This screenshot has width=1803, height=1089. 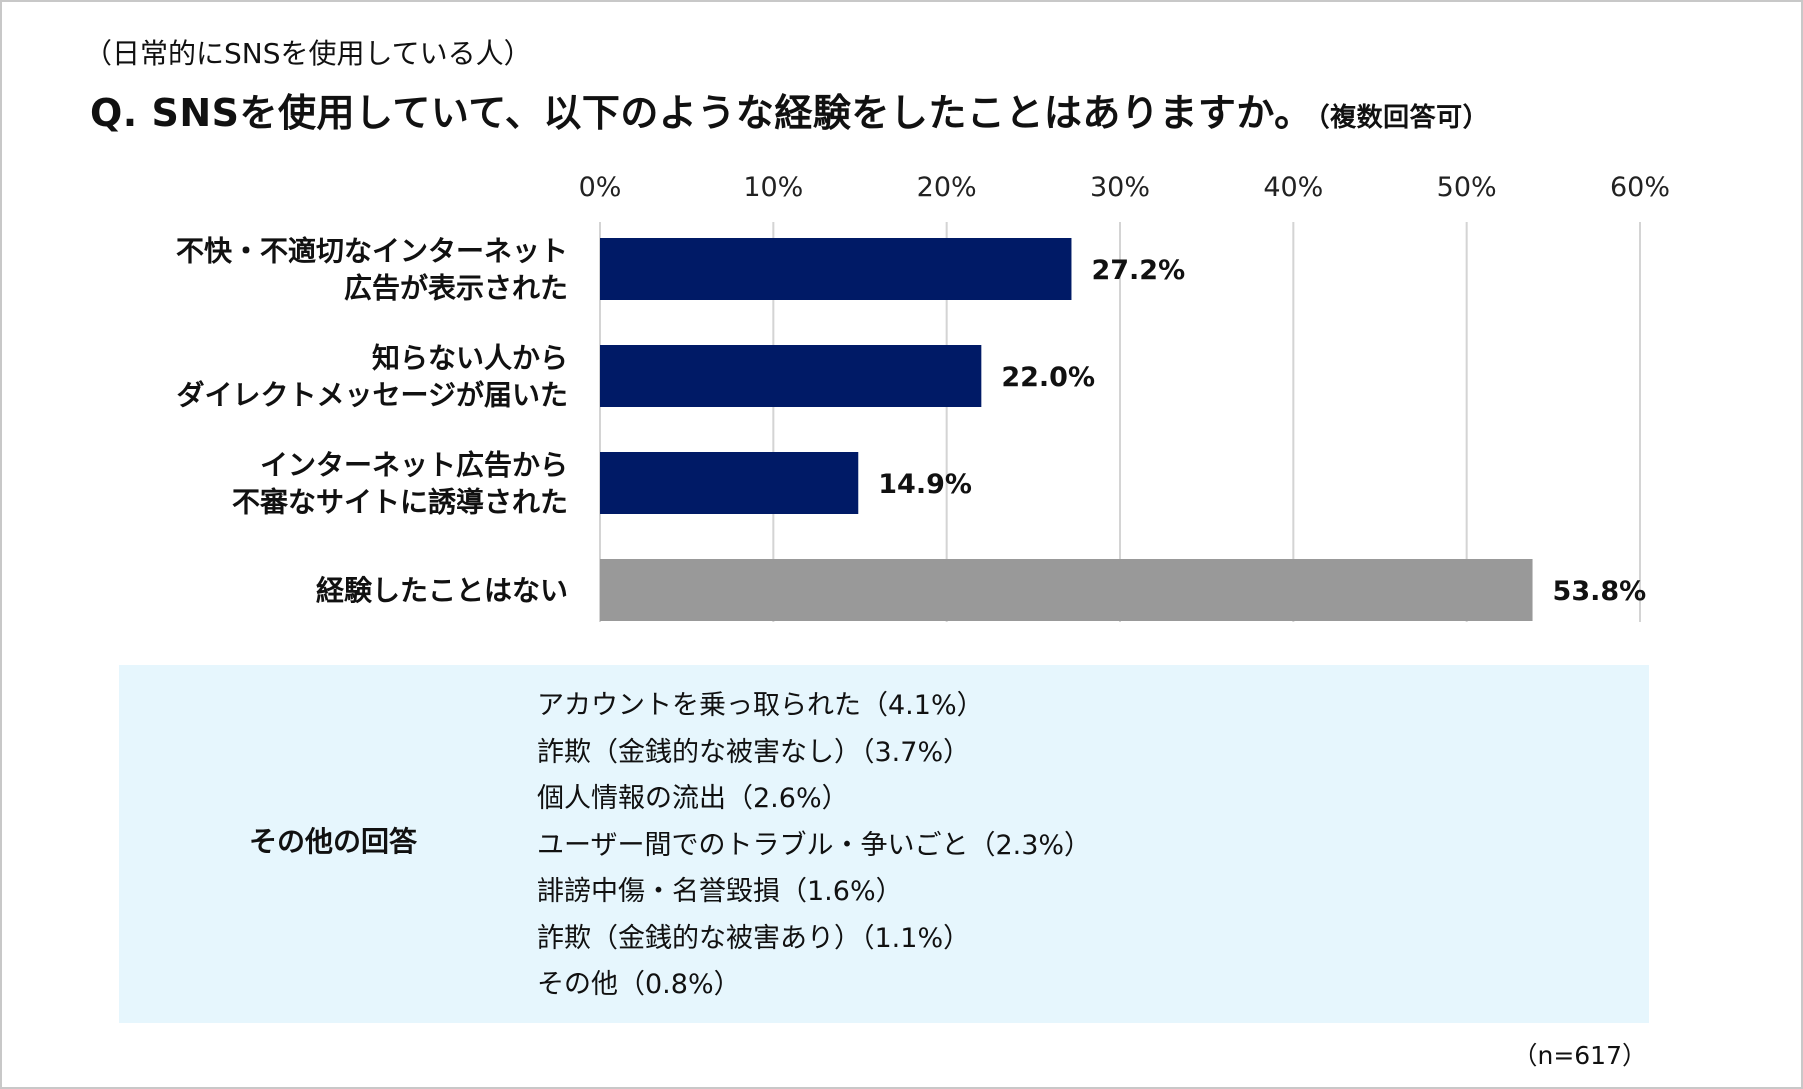 What do you see at coordinates (1048, 377) in the screenshot?
I see `bar-value-label: 22.0%` at bounding box center [1048, 377].